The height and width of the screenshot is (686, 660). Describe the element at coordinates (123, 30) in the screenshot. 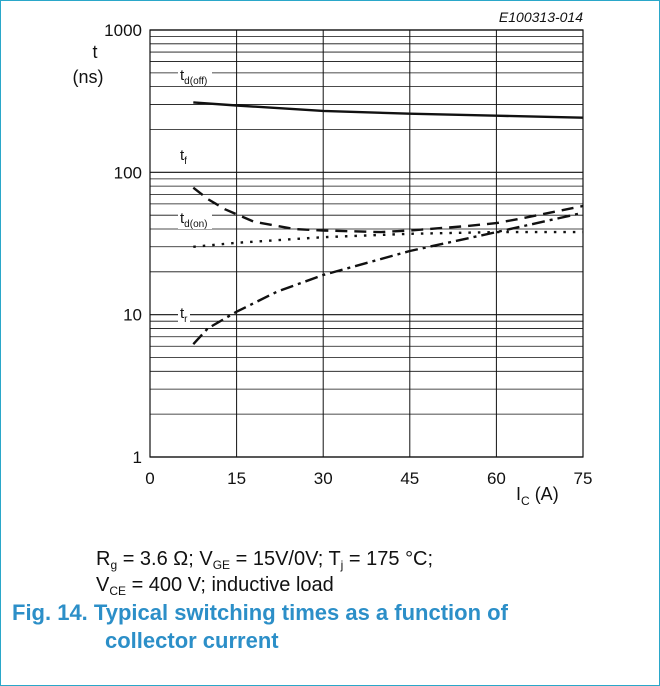

I see `y-tick-label: 1000` at that location.